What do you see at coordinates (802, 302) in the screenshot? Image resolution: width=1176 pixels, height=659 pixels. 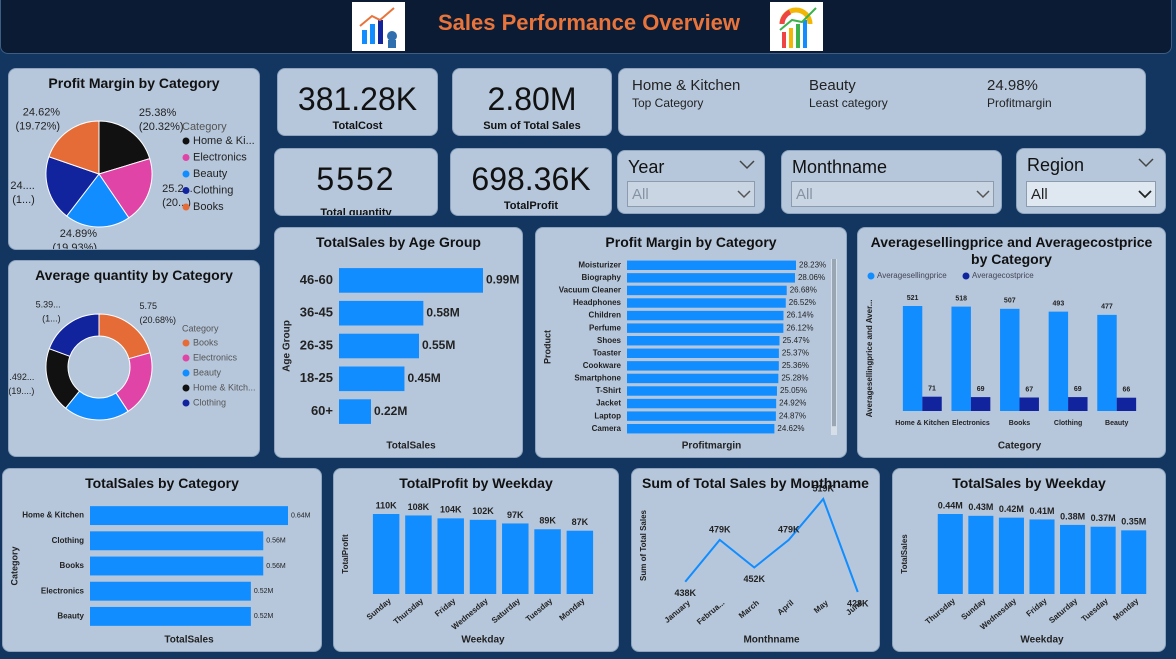 I see `data-label: 26.52%` at bounding box center [802, 302].